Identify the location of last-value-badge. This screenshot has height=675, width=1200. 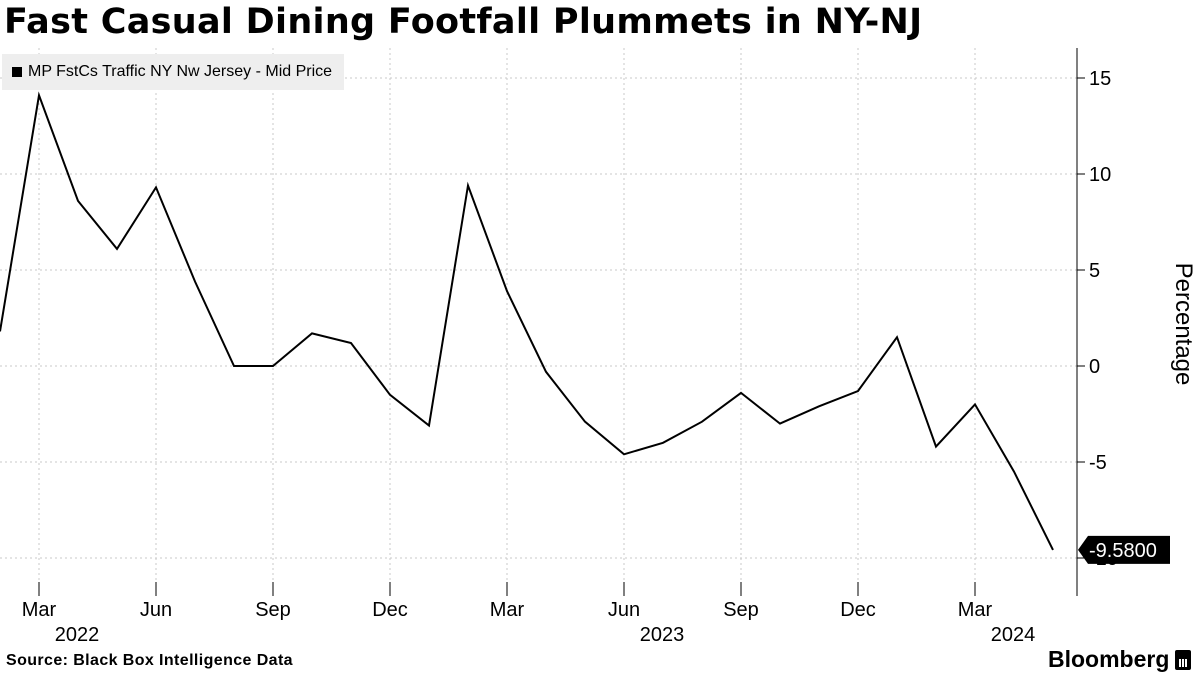
(1124, 549).